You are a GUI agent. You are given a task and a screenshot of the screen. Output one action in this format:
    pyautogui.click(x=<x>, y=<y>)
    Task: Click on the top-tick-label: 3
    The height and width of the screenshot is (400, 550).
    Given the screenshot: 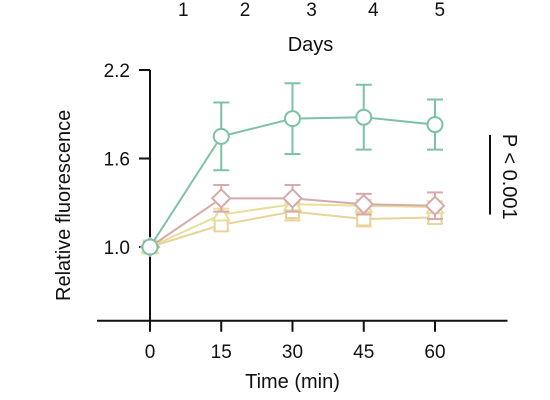 What is the action you would take?
    pyautogui.click(x=311, y=10)
    